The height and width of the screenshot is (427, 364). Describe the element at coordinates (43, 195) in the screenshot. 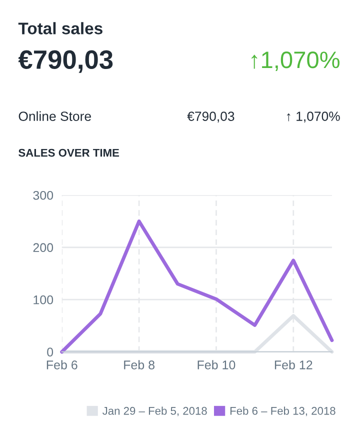

I see `y-tick-label: 300` at that location.